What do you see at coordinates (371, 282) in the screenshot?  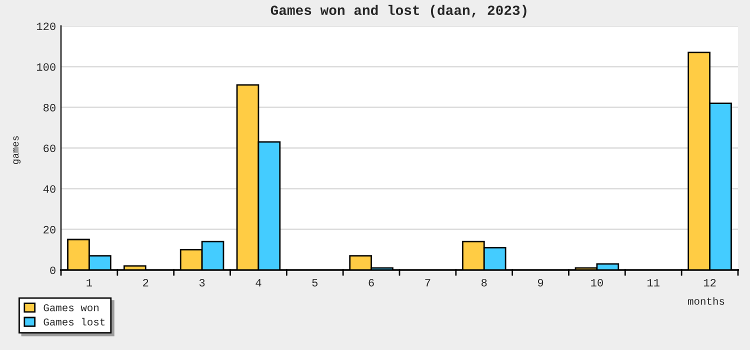 I see `x-tick-label: 6` at bounding box center [371, 282].